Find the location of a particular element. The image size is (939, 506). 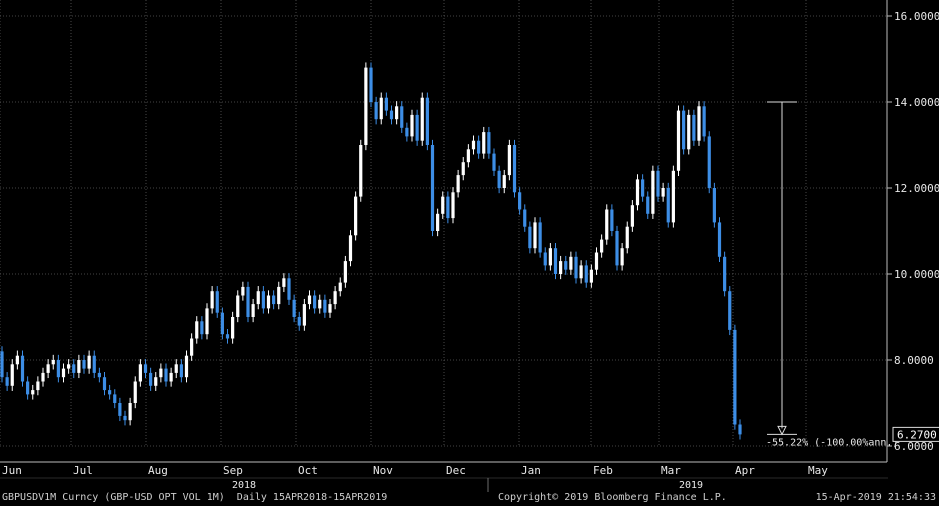

x-tick-label: Aug is located at coordinates (158, 470).